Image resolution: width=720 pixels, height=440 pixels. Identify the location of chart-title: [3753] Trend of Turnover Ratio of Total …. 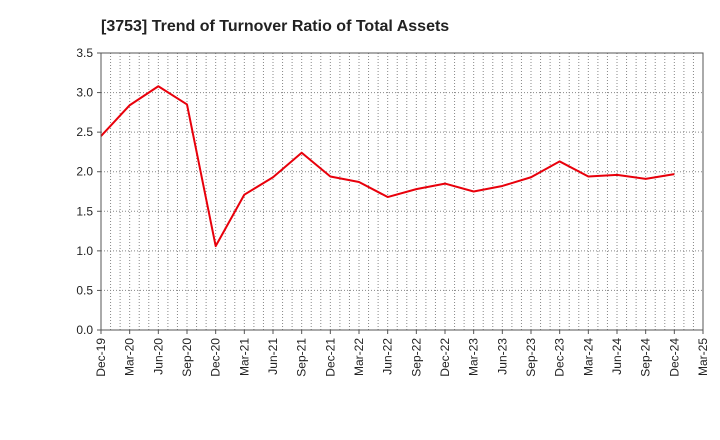
(275, 26).